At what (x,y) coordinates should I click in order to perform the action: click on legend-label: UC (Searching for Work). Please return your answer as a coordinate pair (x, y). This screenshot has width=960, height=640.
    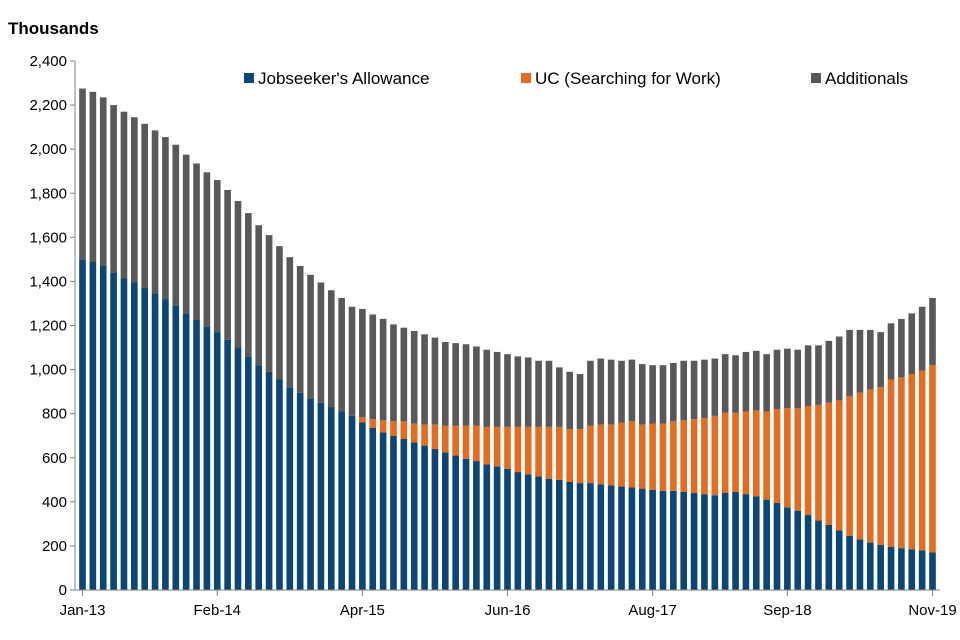
    Looking at the image, I should click on (628, 78).